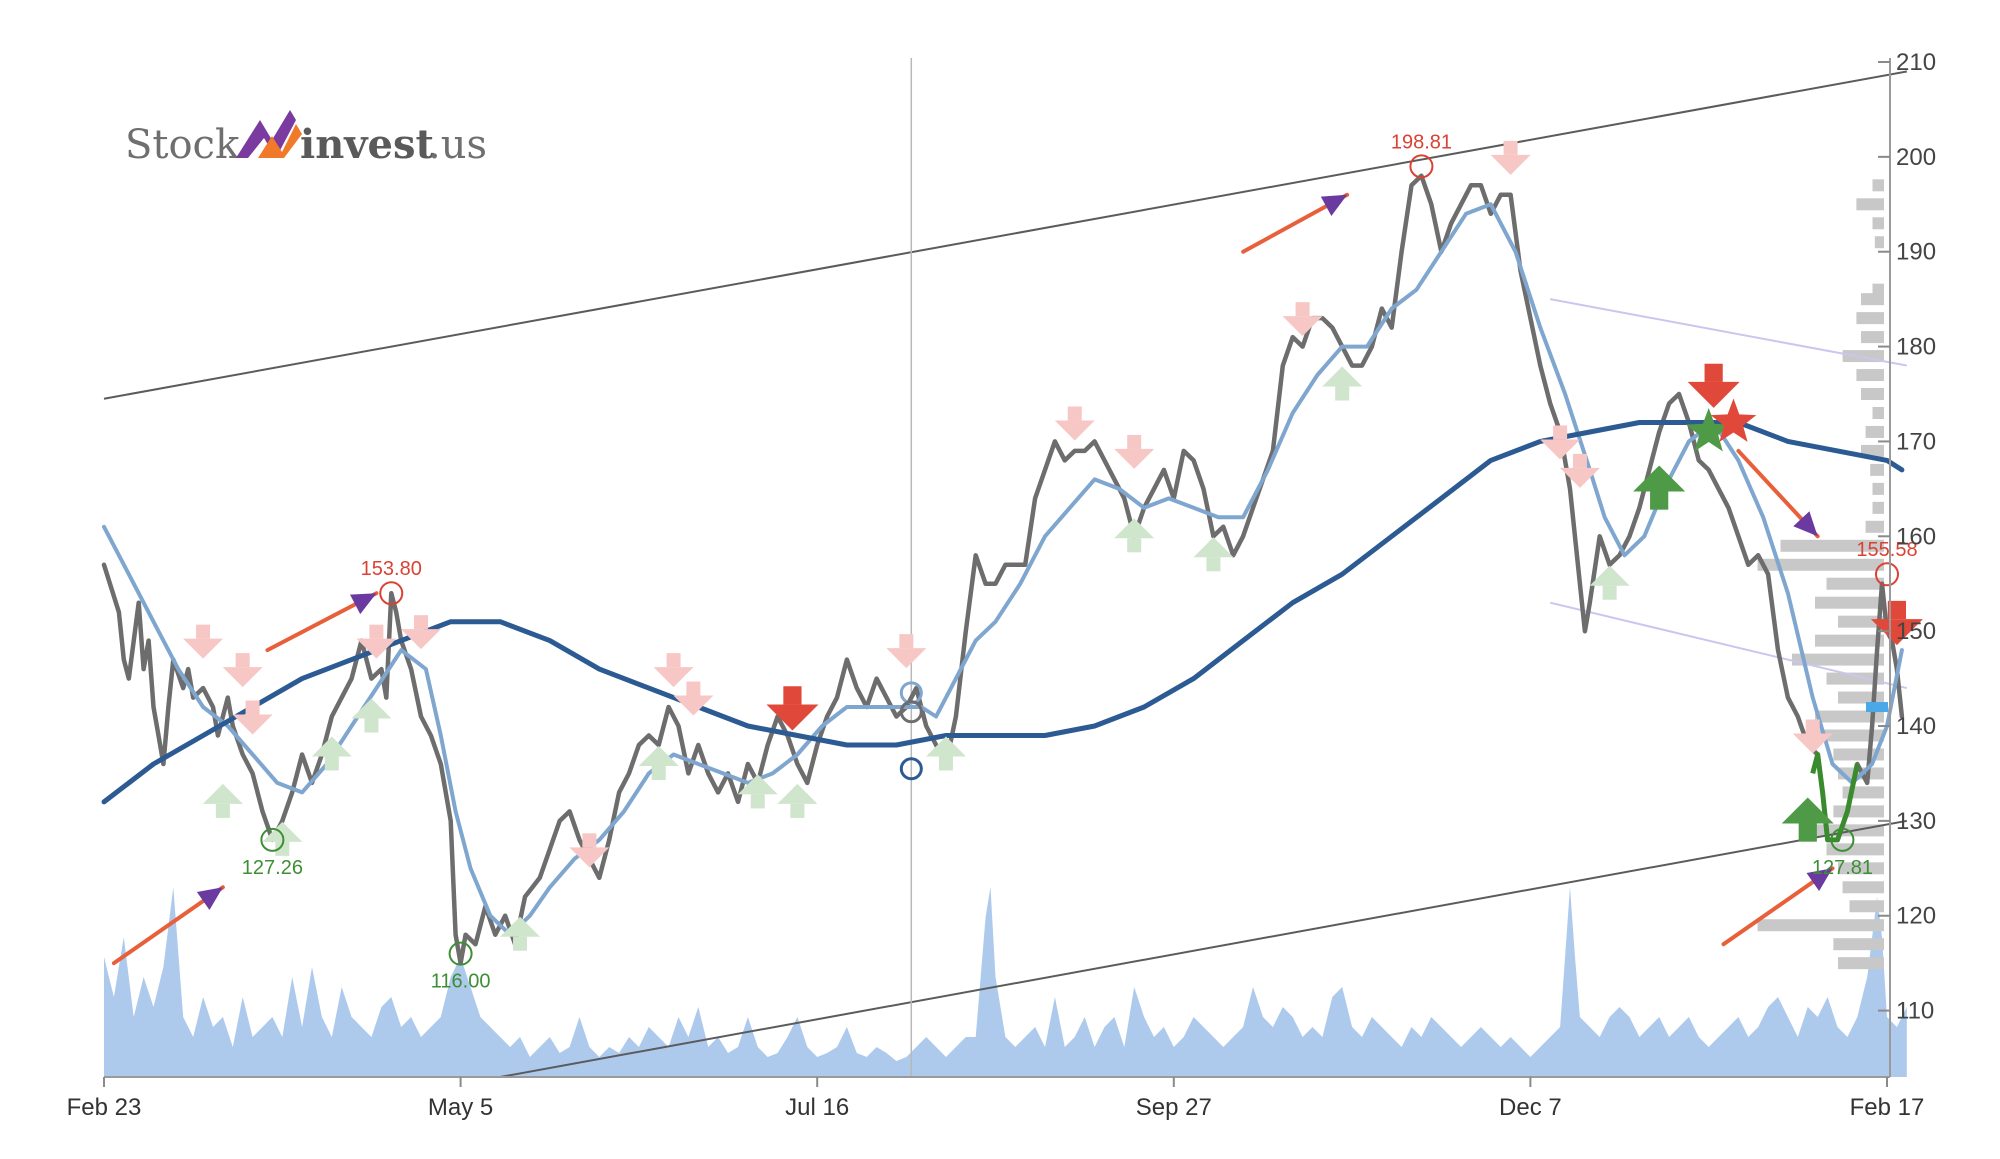  Describe the element at coordinates (182, 145) in the screenshot. I see `logo-text-stock: Stock` at that location.